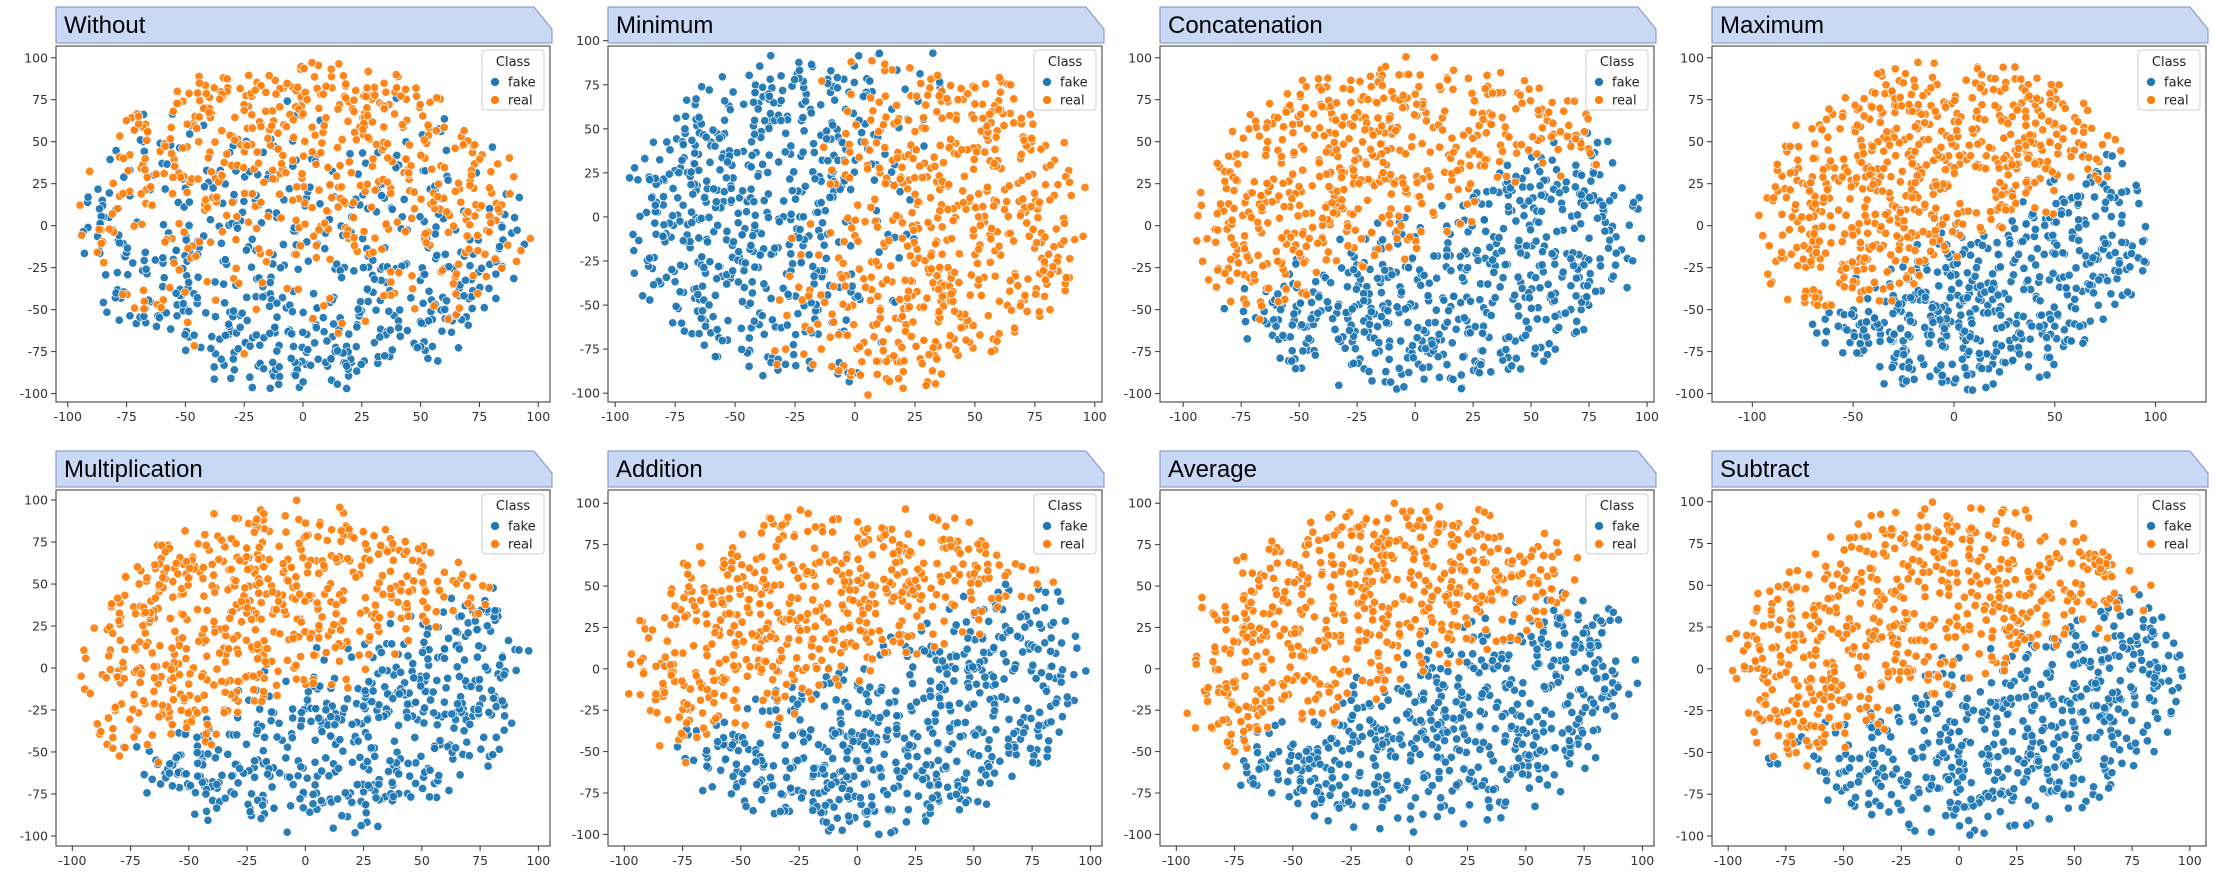 The width and height of the screenshot is (2218, 890). I want to click on legend-marker-fake, so click(495, 82).